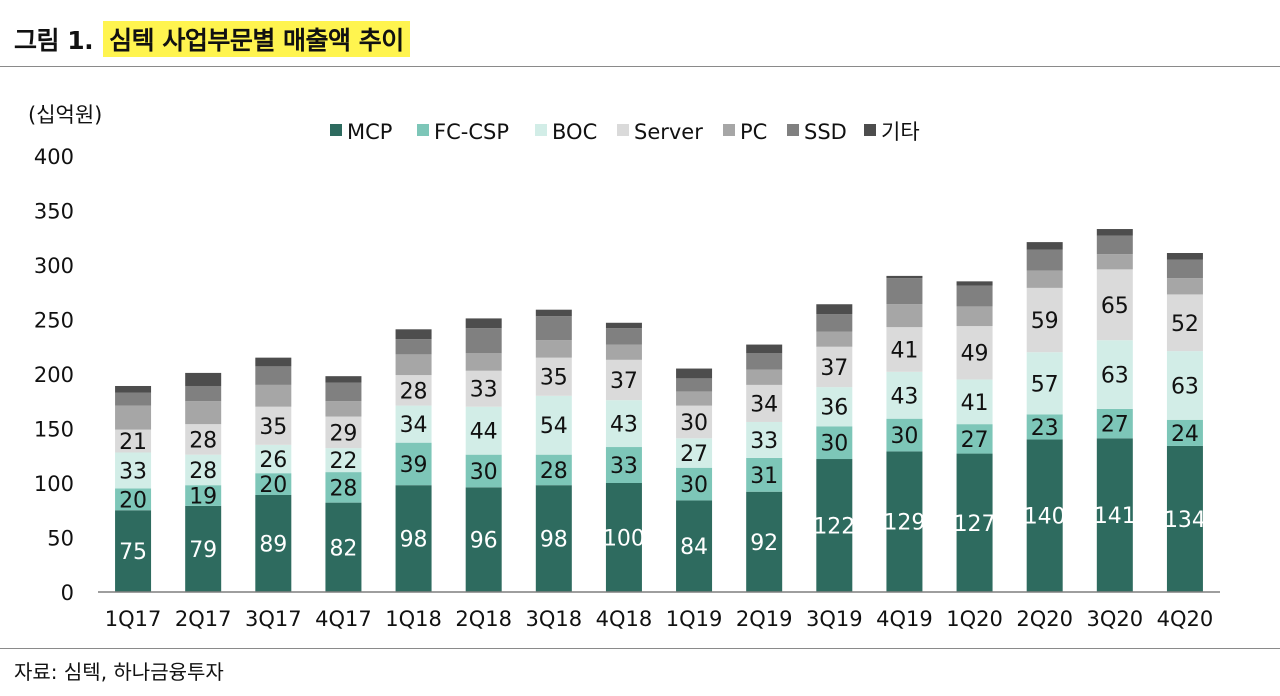 This screenshot has height=696, width=1280. What do you see at coordinates (273, 544) in the screenshot?
I see `data-label: 89` at bounding box center [273, 544].